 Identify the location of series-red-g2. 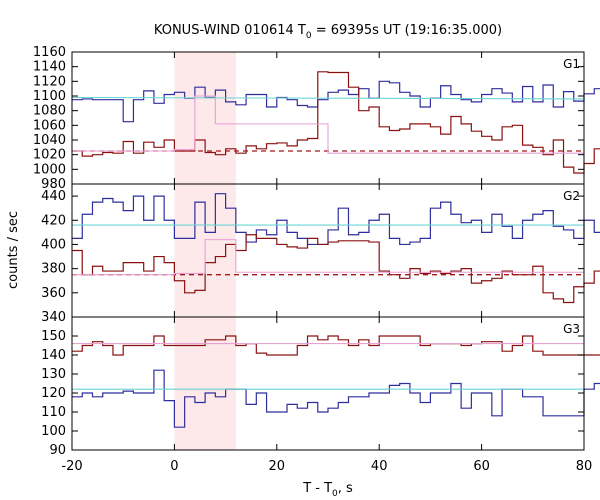
(336, 269).